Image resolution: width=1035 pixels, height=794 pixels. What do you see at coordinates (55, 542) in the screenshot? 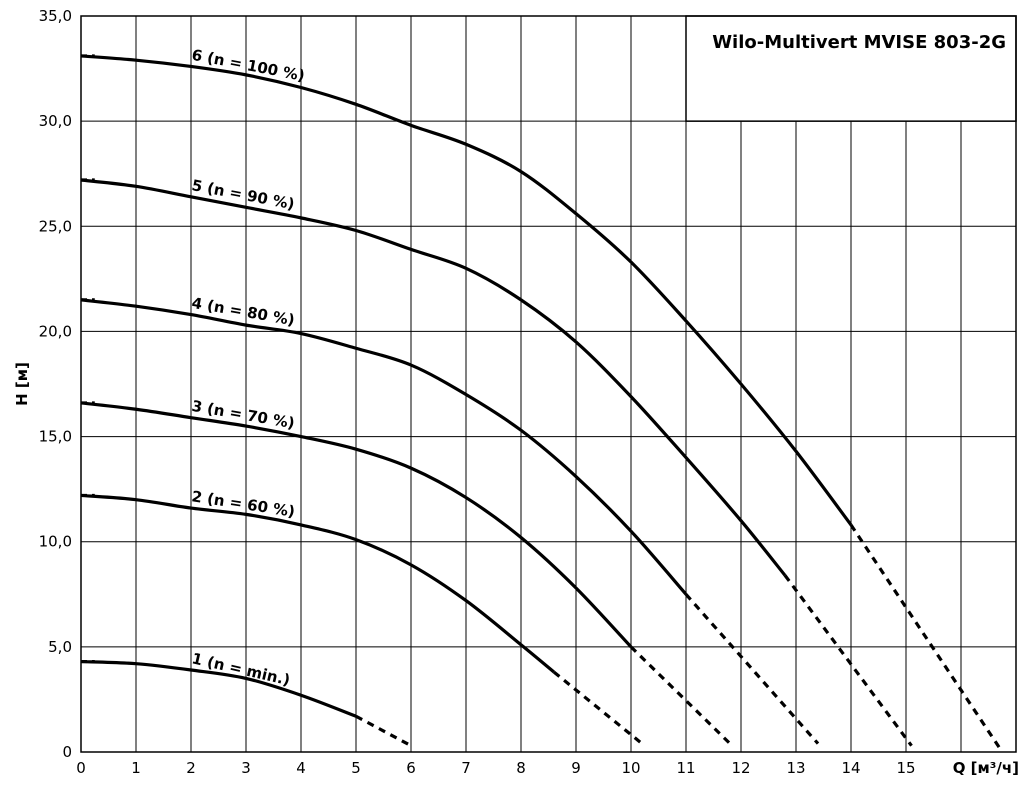
I see `y-tick-label: 10,0` at bounding box center [55, 542].